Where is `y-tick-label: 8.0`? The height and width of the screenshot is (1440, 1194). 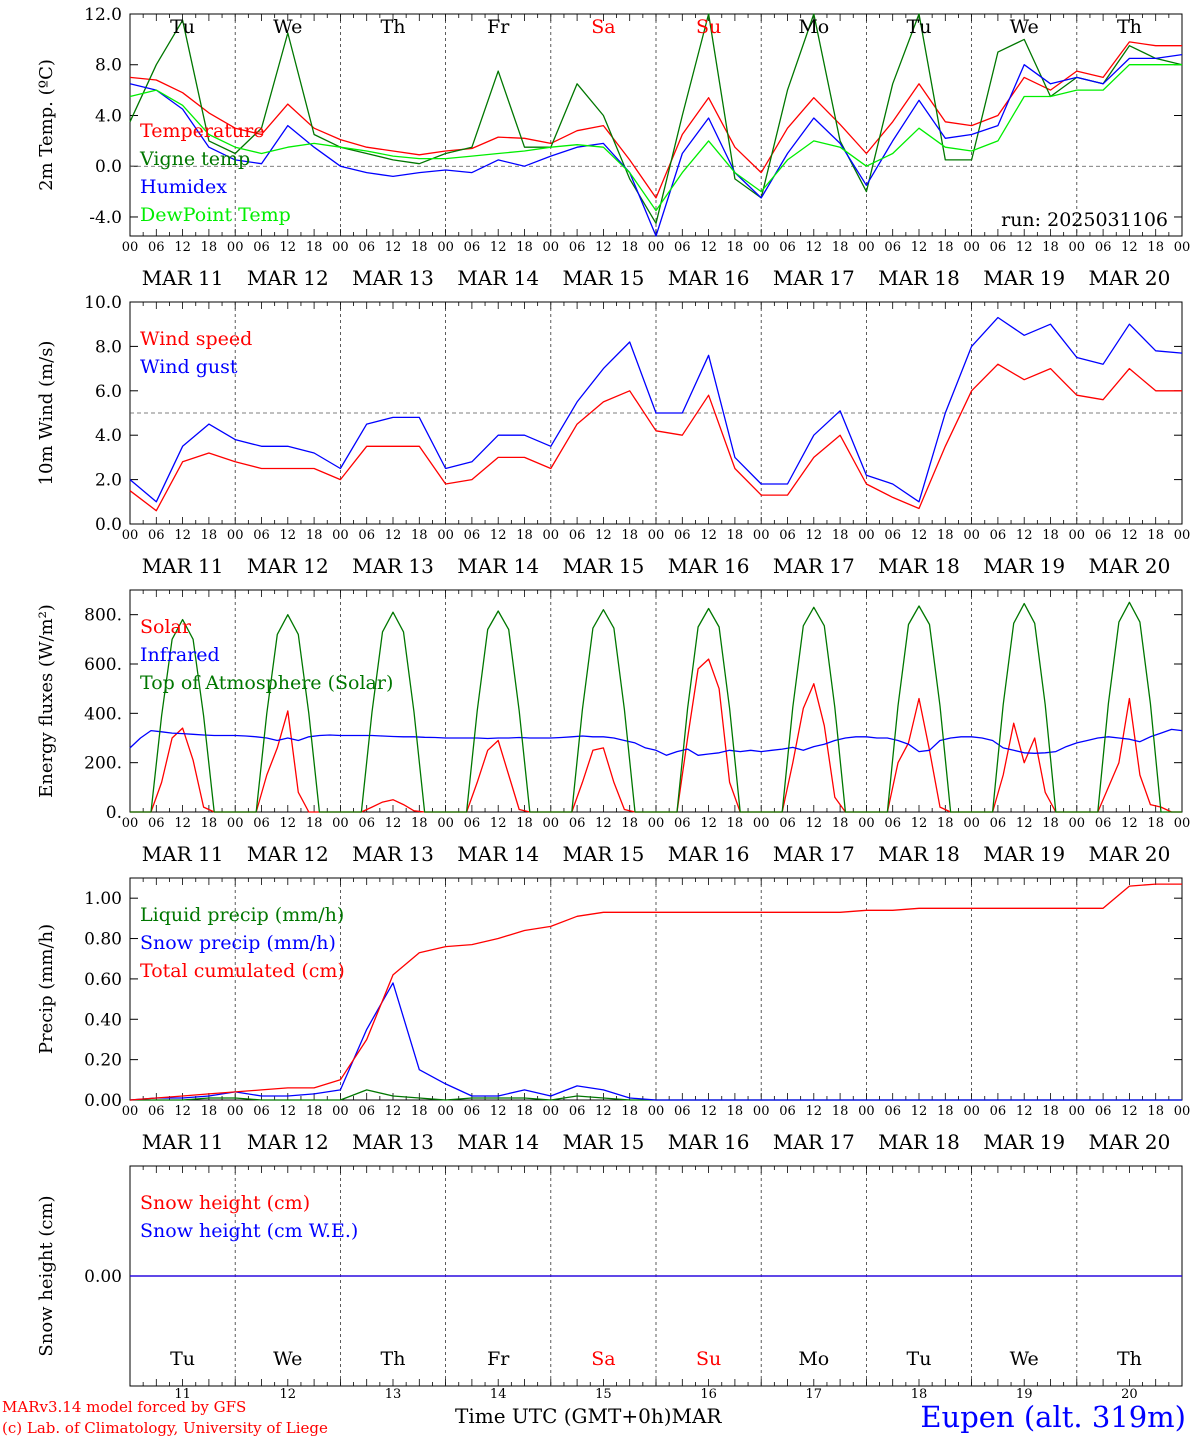
y-tick-label: 8.0 is located at coordinates (108, 66).